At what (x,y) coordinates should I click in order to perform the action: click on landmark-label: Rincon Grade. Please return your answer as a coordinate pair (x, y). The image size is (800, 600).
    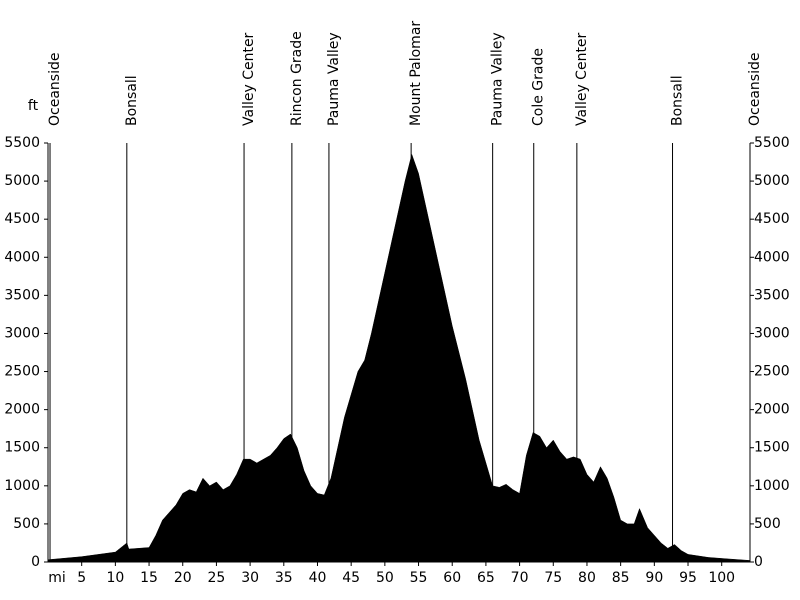
    Looking at the image, I should click on (297, 78).